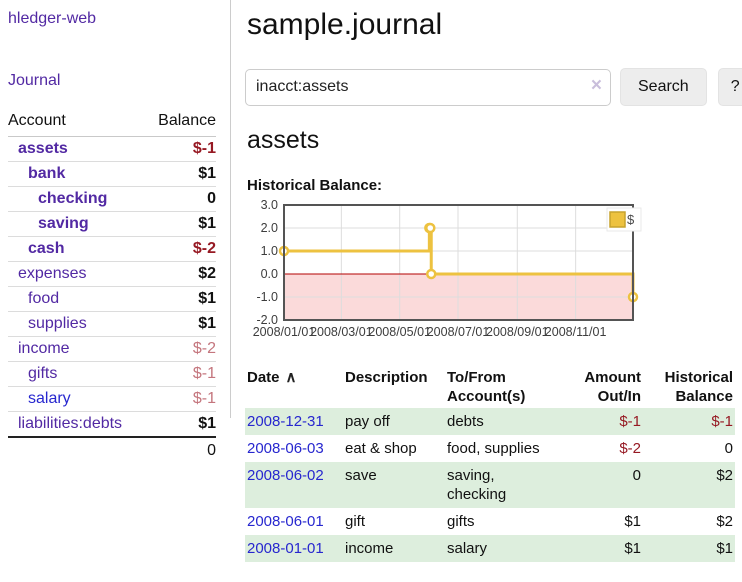  I want to click on account-name-cell: saving, so click(77, 224).